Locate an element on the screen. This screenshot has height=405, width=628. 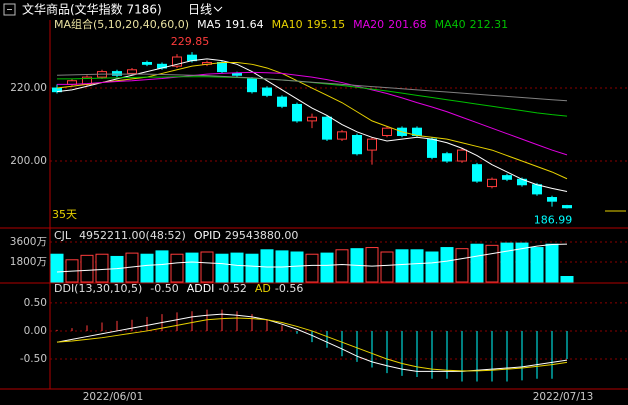
y-tick-label: -0.50 is located at coordinates (33, 359).